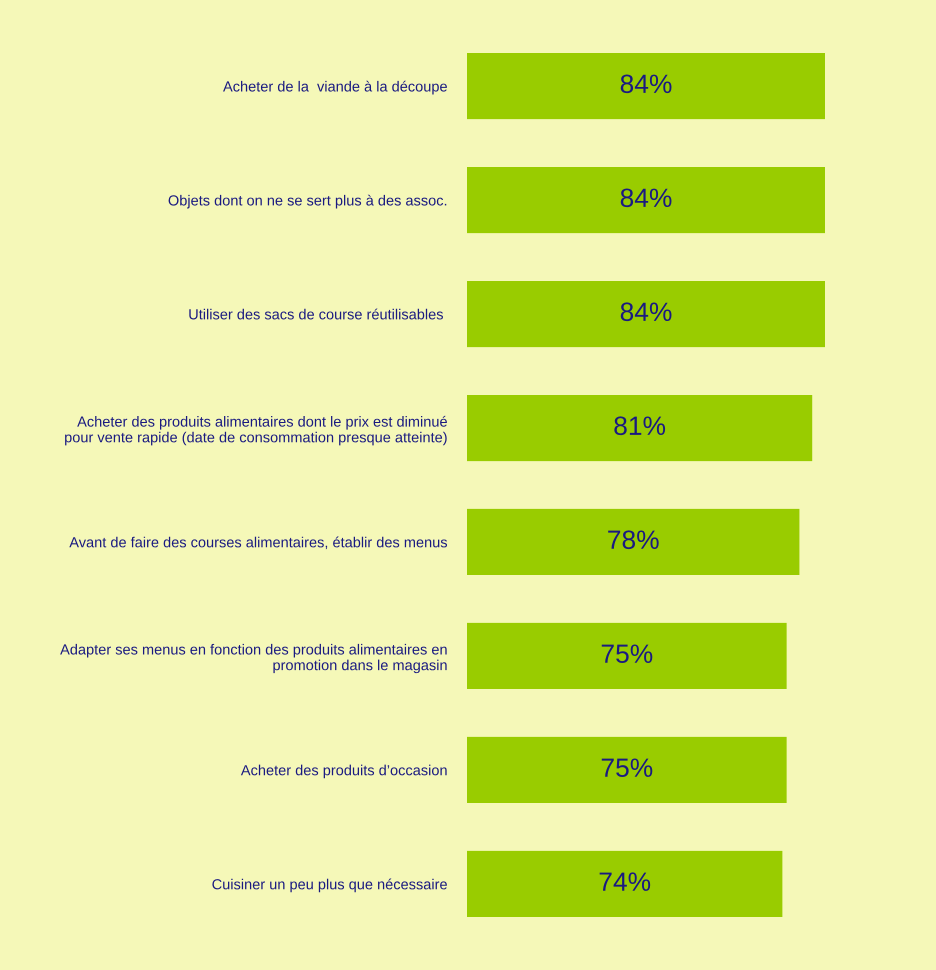 The width and height of the screenshot is (936, 970). Describe the element at coordinates (335, 87) in the screenshot. I see `y-tick-label: Acheter de la viande à la découpe` at that location.